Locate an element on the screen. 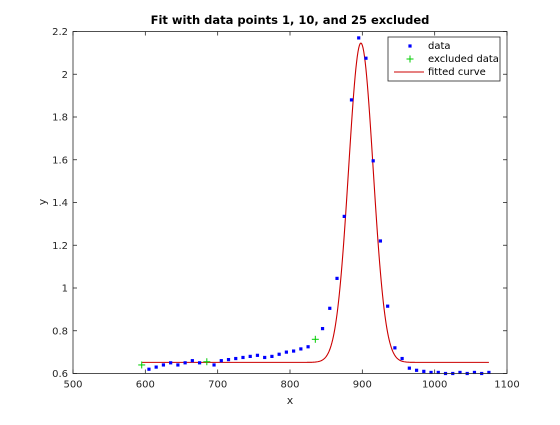  x-tick-label: 800 is located at coordinates (289, 385).